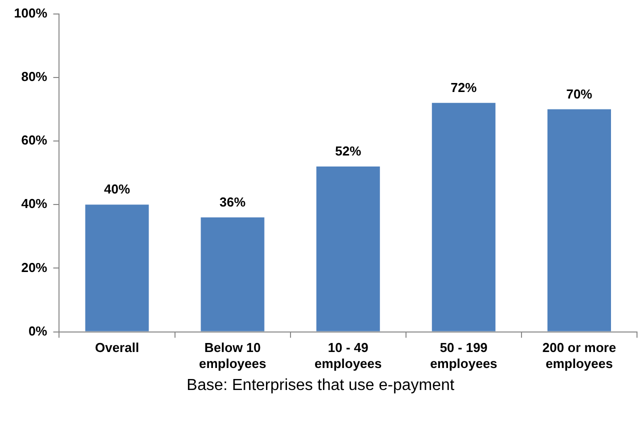  What do you see at coordinates (117, 348) in the screenshot?
I see `x-tick-label: Overall` at bounding box center [117, 348].